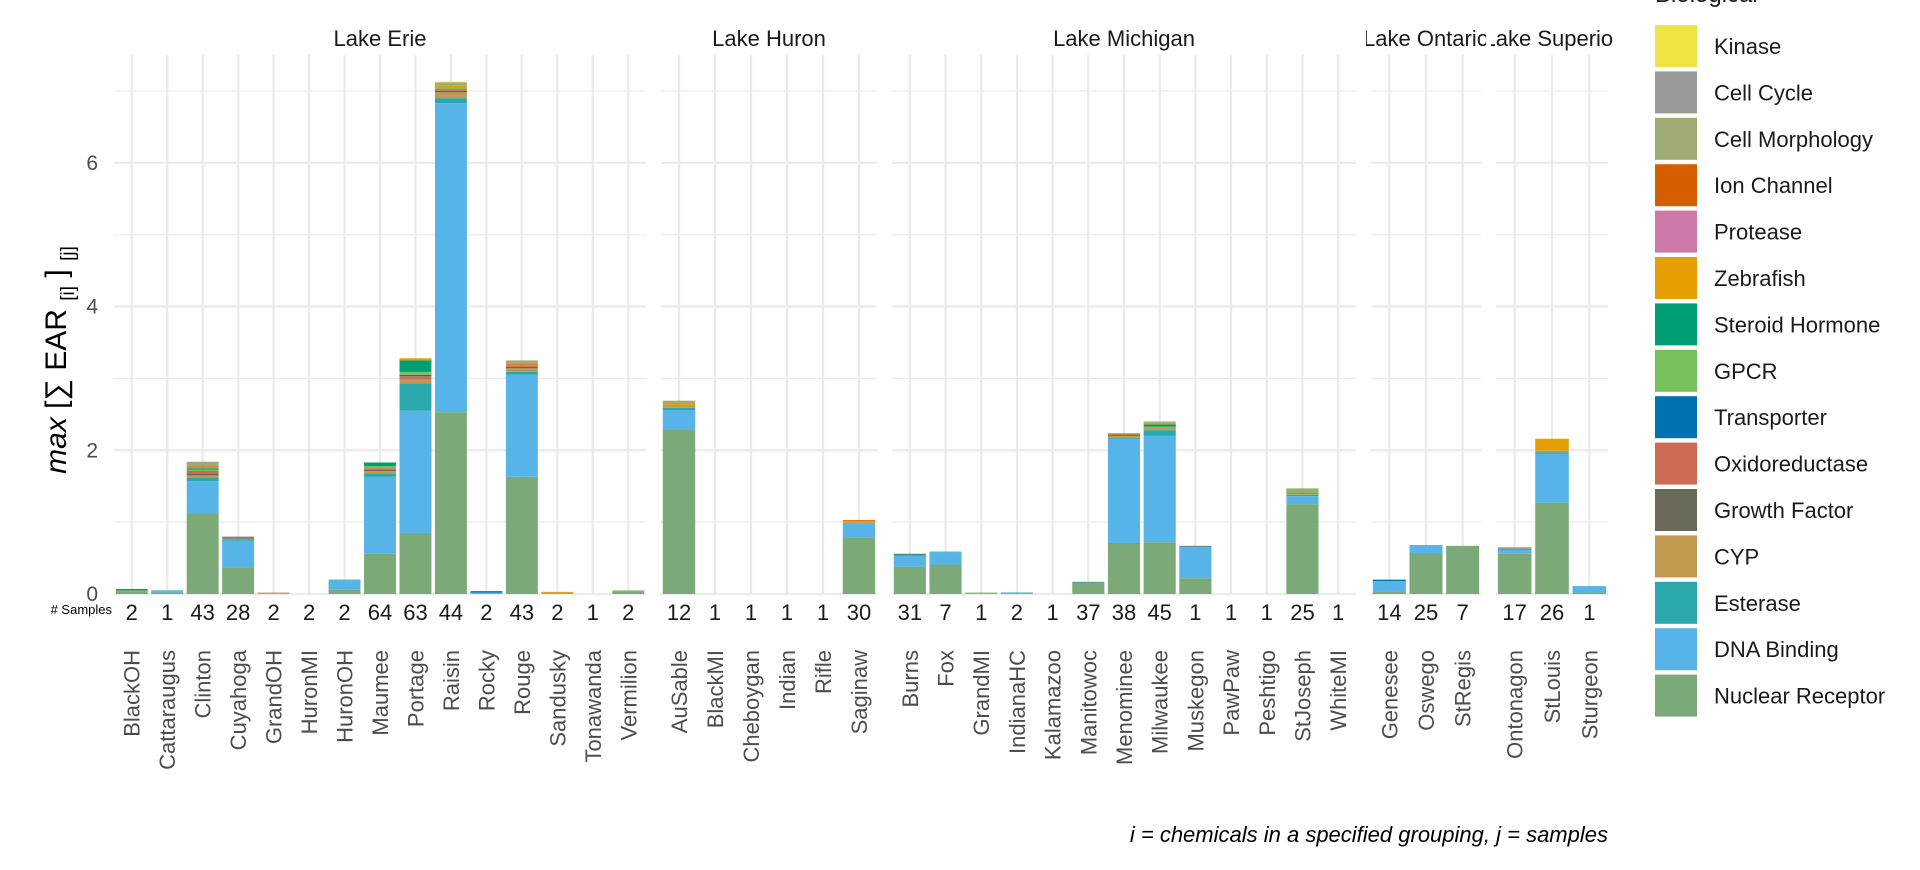 The height and width of the screenshot is (870, 1920). What do you see at coordinates (1463, 612) in the screenshot?
I see `sample-count: 7` at bounding box center [1463, 612].